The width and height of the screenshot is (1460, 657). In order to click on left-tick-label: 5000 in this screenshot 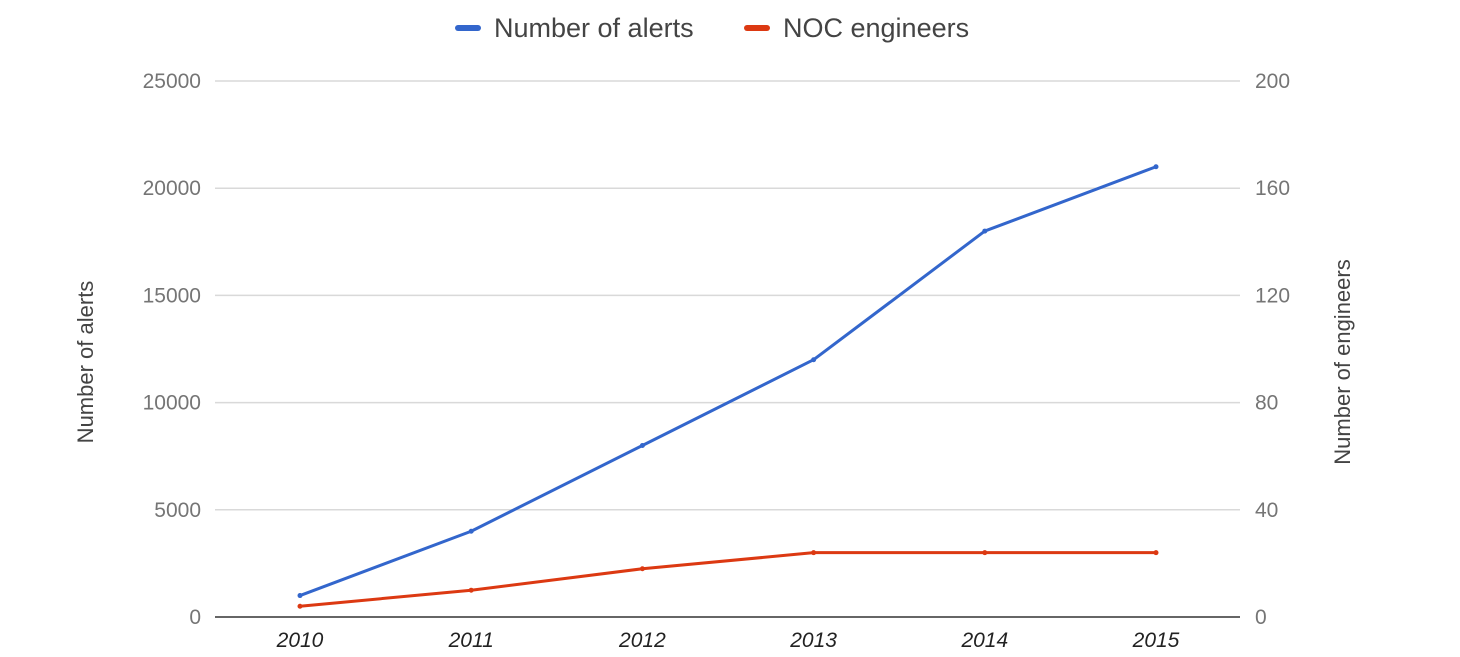, I will do `click(177, 510)`.